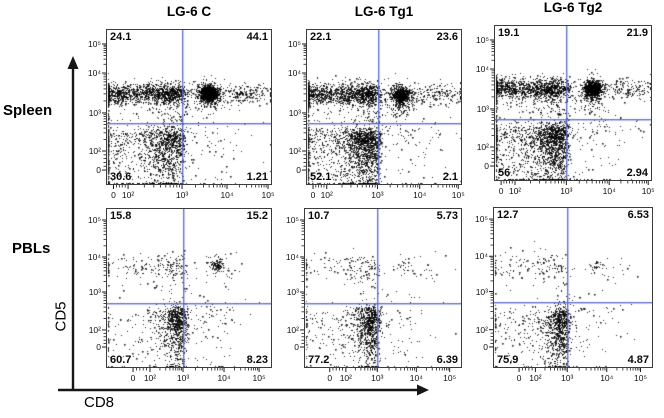 The height and width of the screenshot is (418, 664). I want to click on quadrant-value-lower-right: 2.94, so click(637, 173).